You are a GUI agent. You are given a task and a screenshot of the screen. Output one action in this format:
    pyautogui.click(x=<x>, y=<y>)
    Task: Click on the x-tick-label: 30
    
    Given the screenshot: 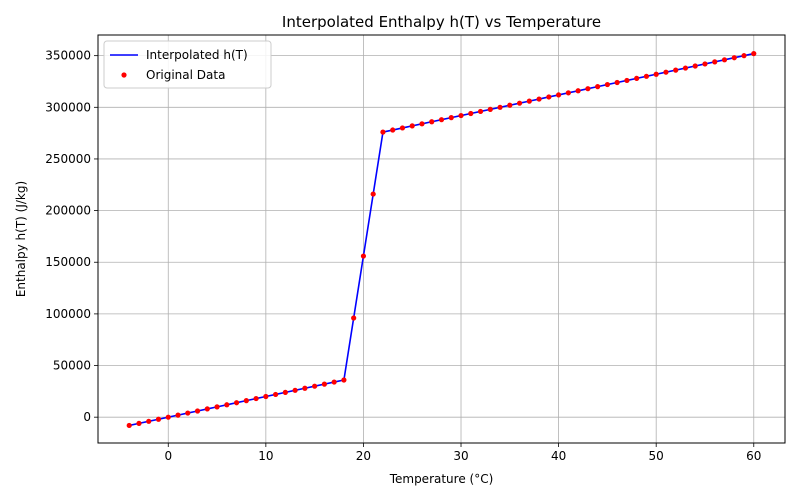 What is the action you would take?
    pyautogui.click(x=460, y=456)
    